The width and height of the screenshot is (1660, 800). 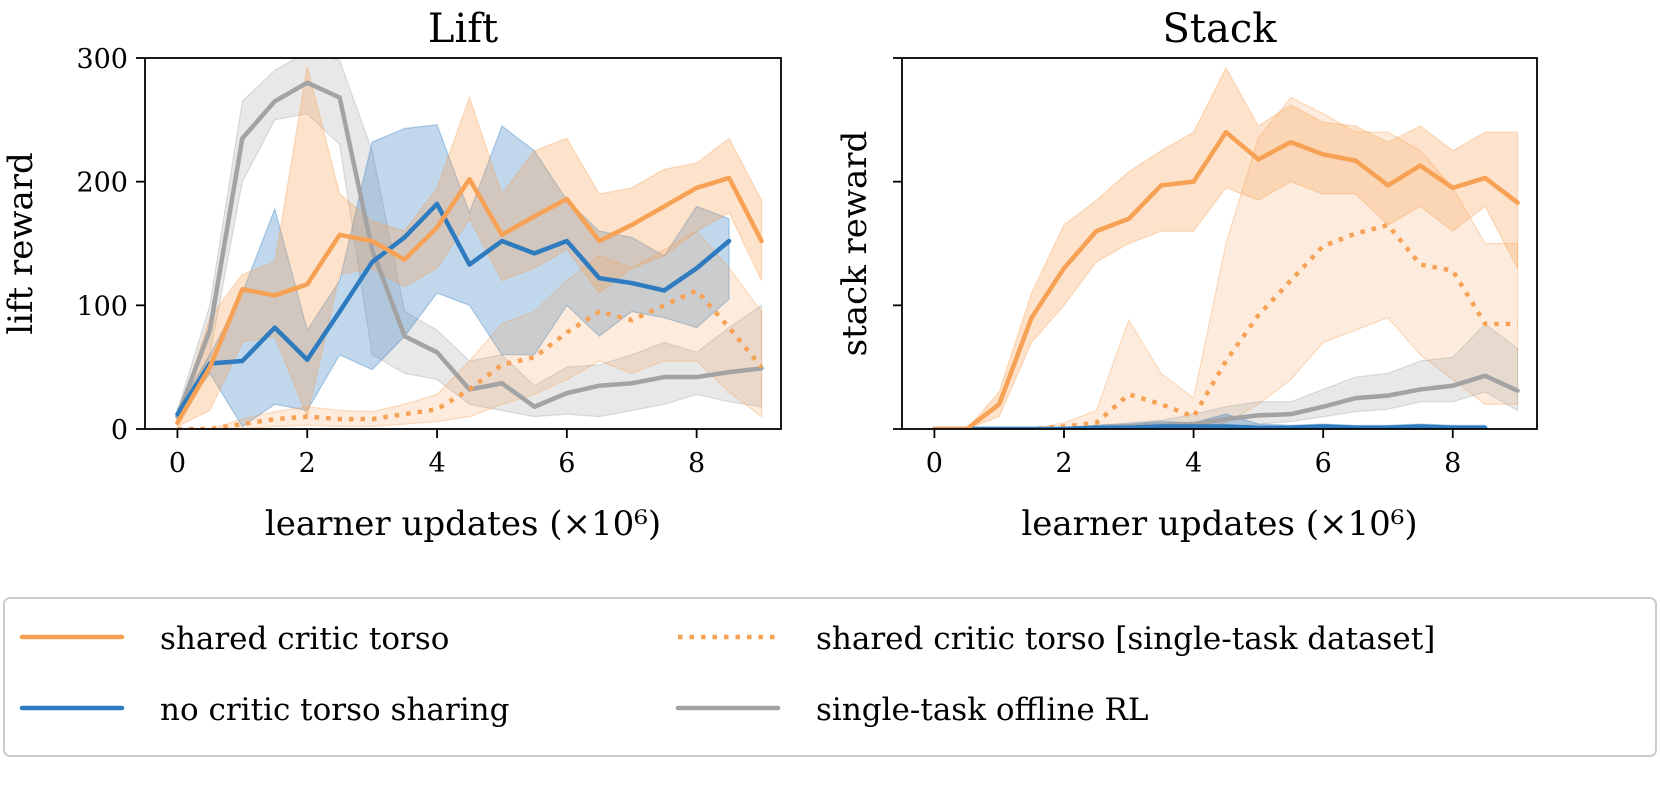 I want to click on lift-y-tick-label: 200, so click(x=102, y=183).